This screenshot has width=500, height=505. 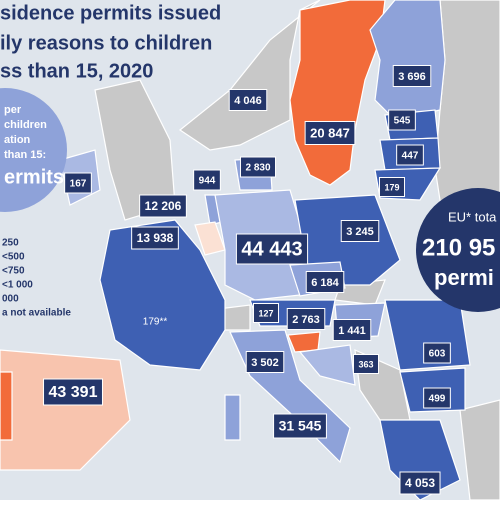 What do you see at coordinates (110, 13) in the screenshot?
I see `title-line: sidence permits issued` at bounding box center [110, 13].